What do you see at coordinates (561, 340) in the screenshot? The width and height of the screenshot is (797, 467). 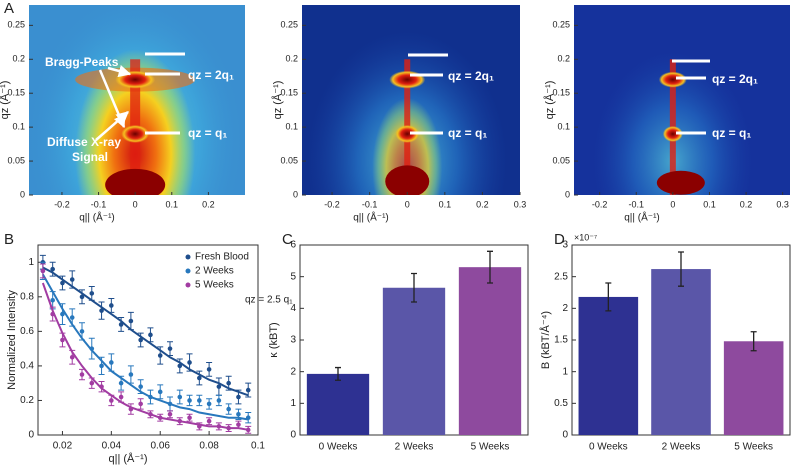 I see `y-tick-label: 1.5` at bounding box center [561, 340].